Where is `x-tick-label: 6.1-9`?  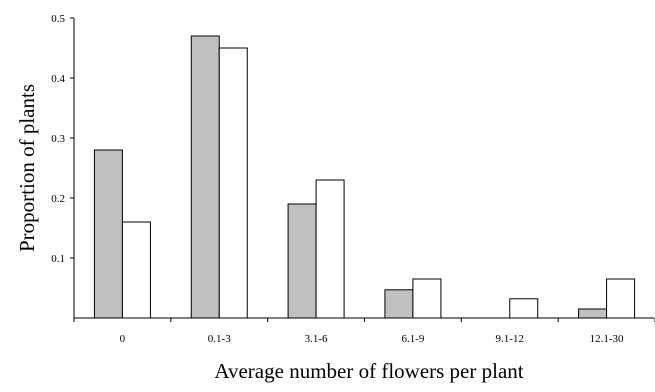 x-tick-label: 6.1-9 is located at coordinates (412, 339).